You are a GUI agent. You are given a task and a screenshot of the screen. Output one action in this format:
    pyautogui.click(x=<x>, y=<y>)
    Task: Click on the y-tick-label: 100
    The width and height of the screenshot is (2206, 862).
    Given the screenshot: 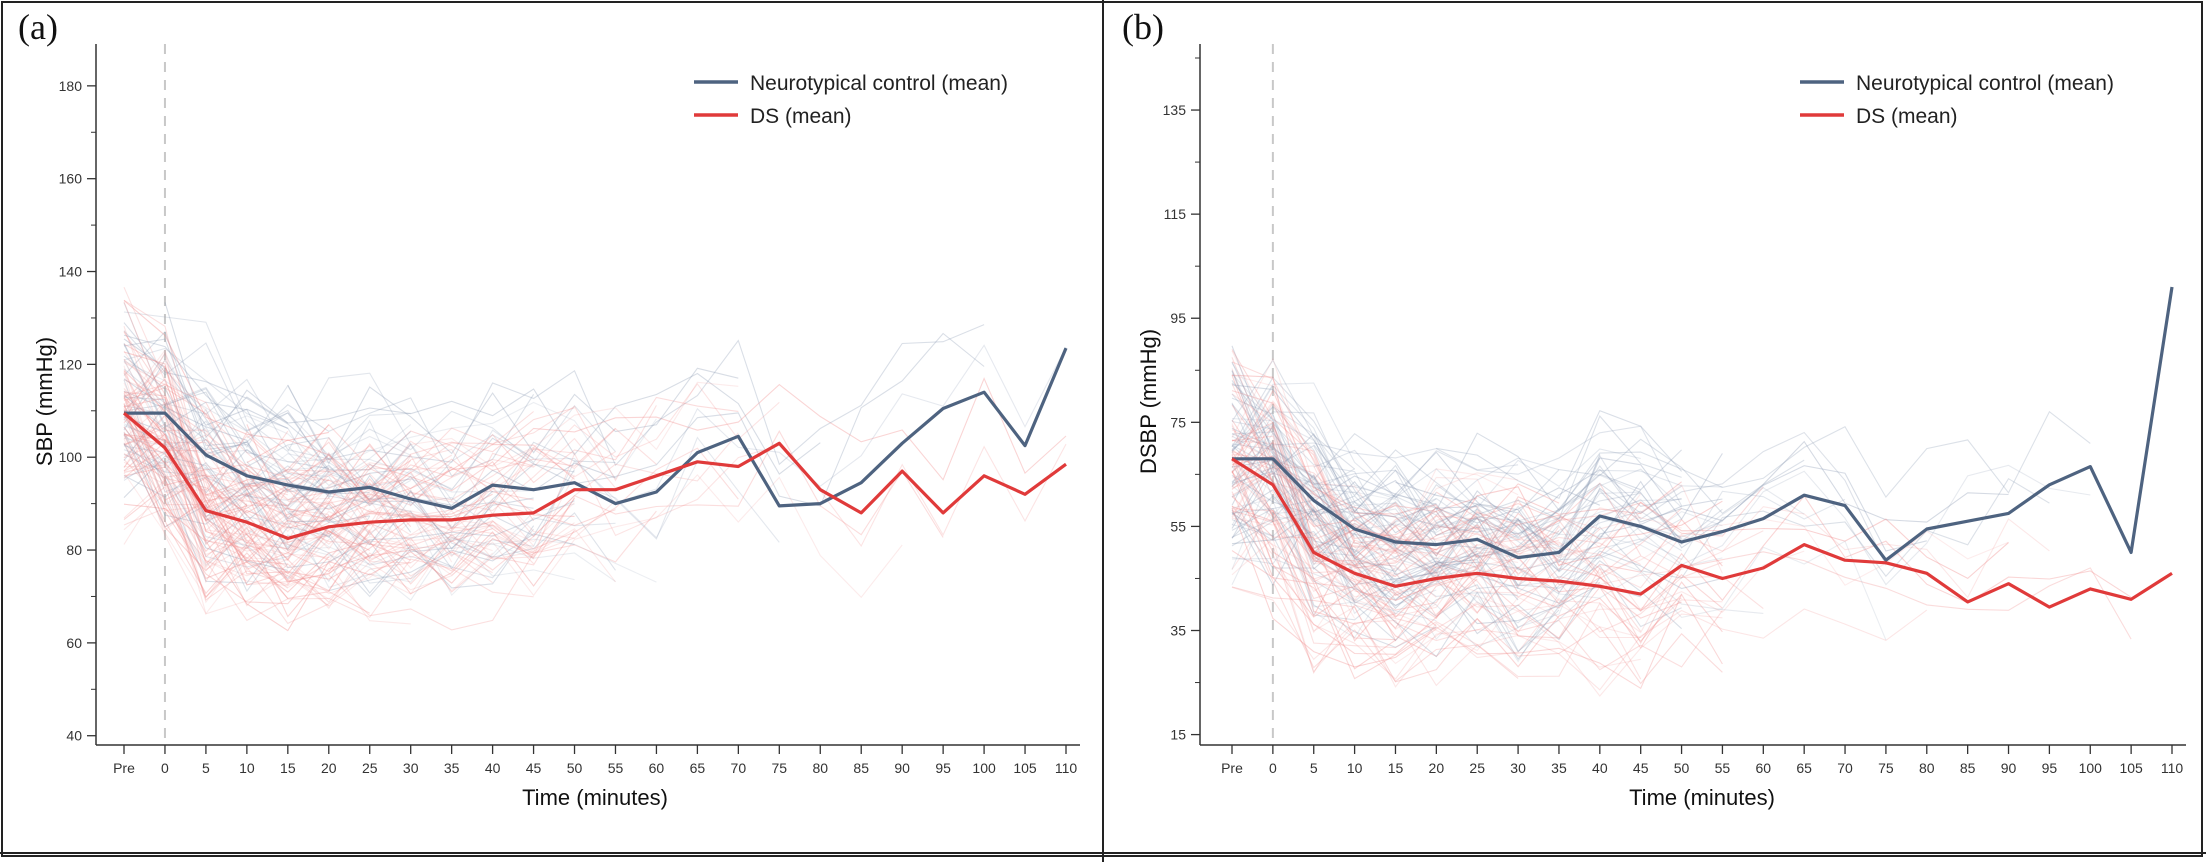 What is the action you would take?
    pyautogui.click(x=71, y=457)
    